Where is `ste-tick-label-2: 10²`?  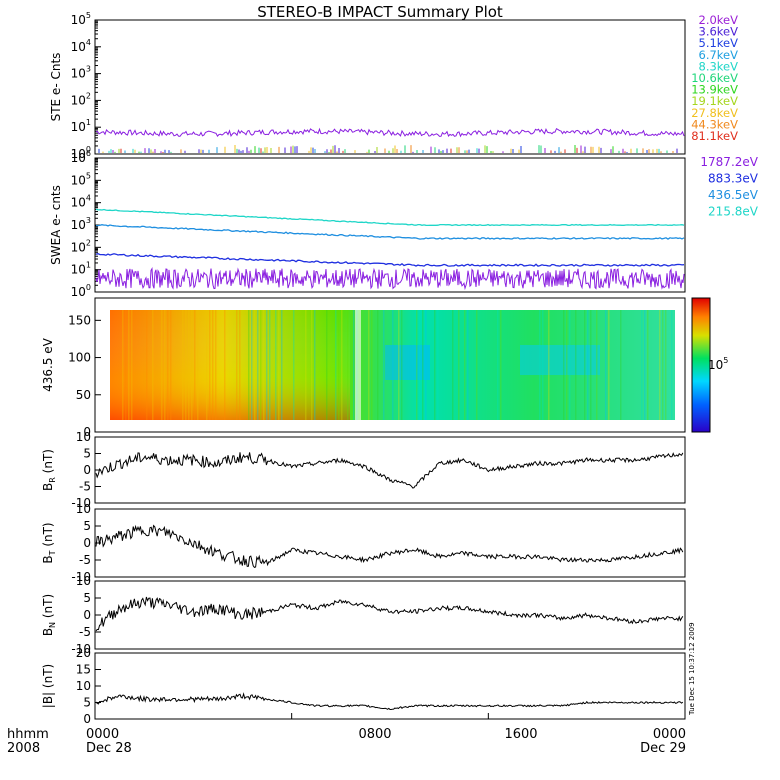
ste-tick-label-2: 10² is located at coordinates (81, 99).